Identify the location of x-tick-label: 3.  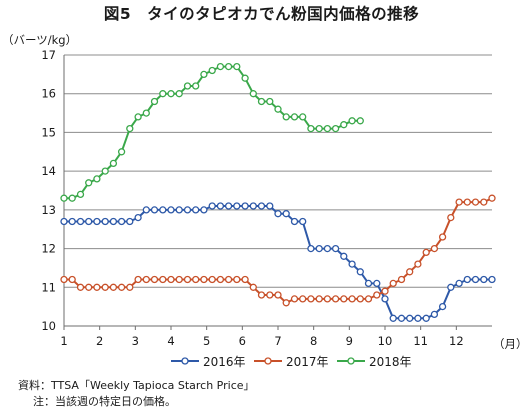
(135, 341).